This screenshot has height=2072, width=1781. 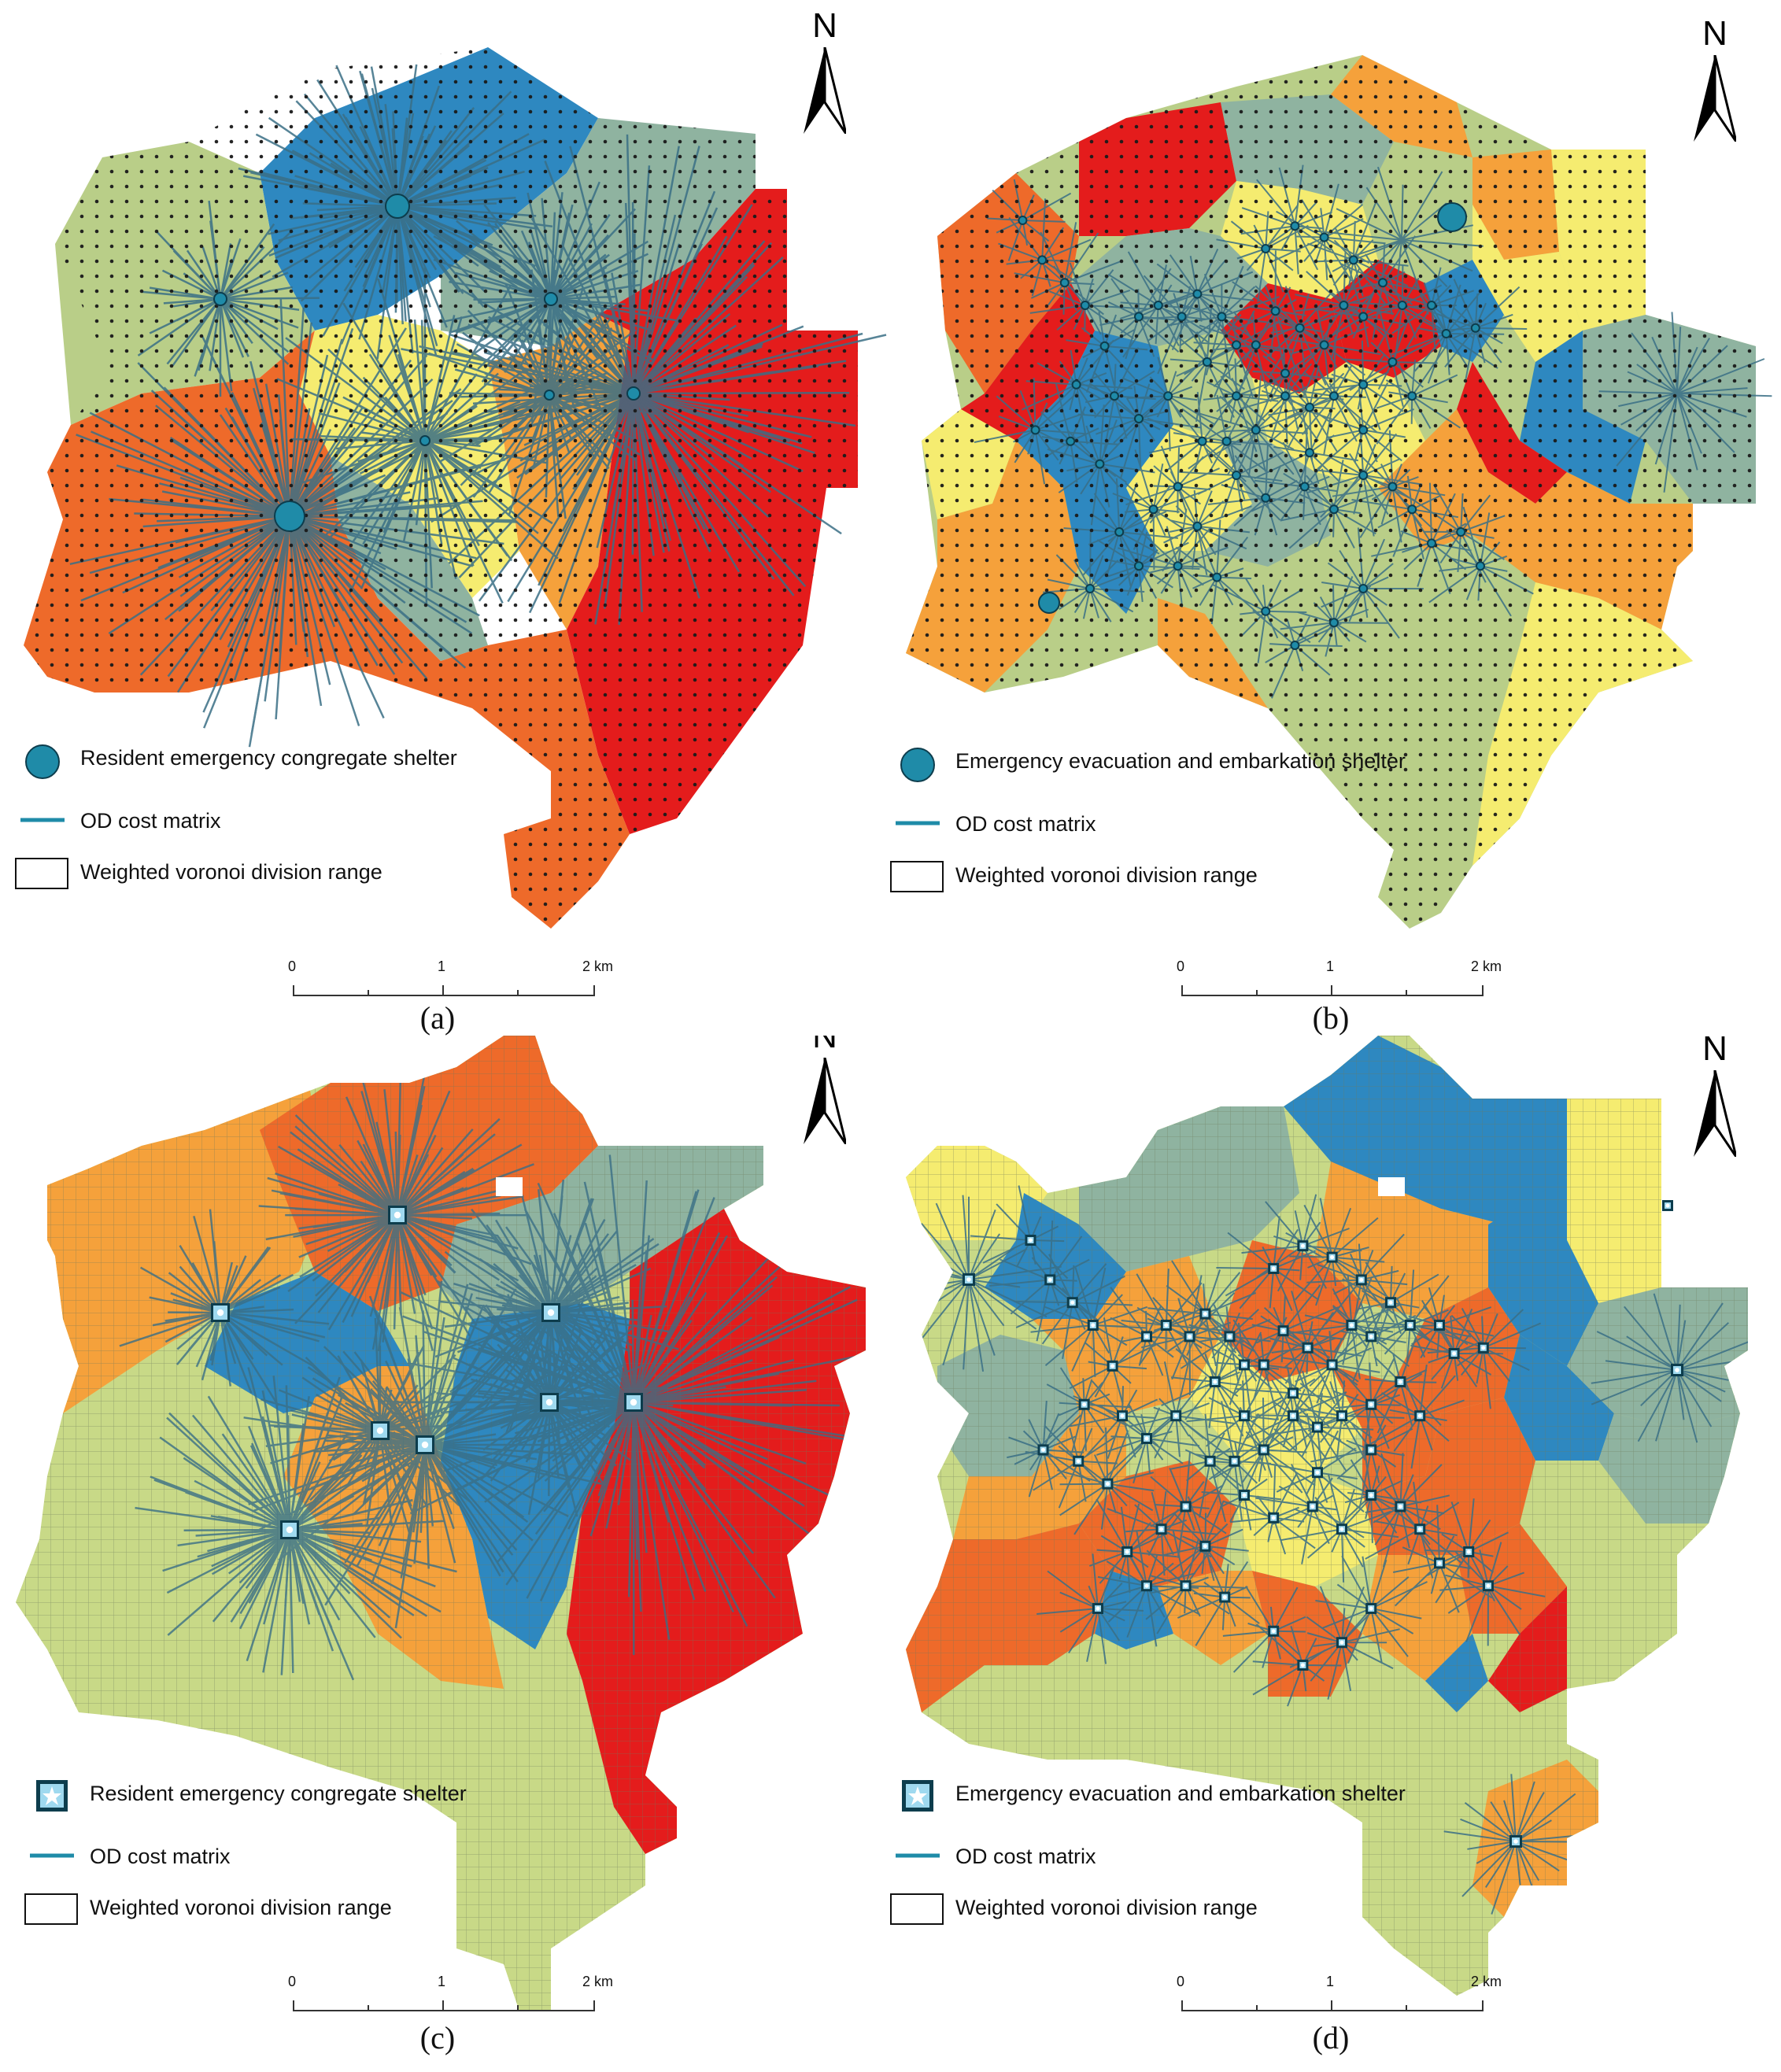 What do you see at coordinates (1331, 1018) in the screenshot?
I see `panel-caption: (b)` at bounding box center [1331, 1018].